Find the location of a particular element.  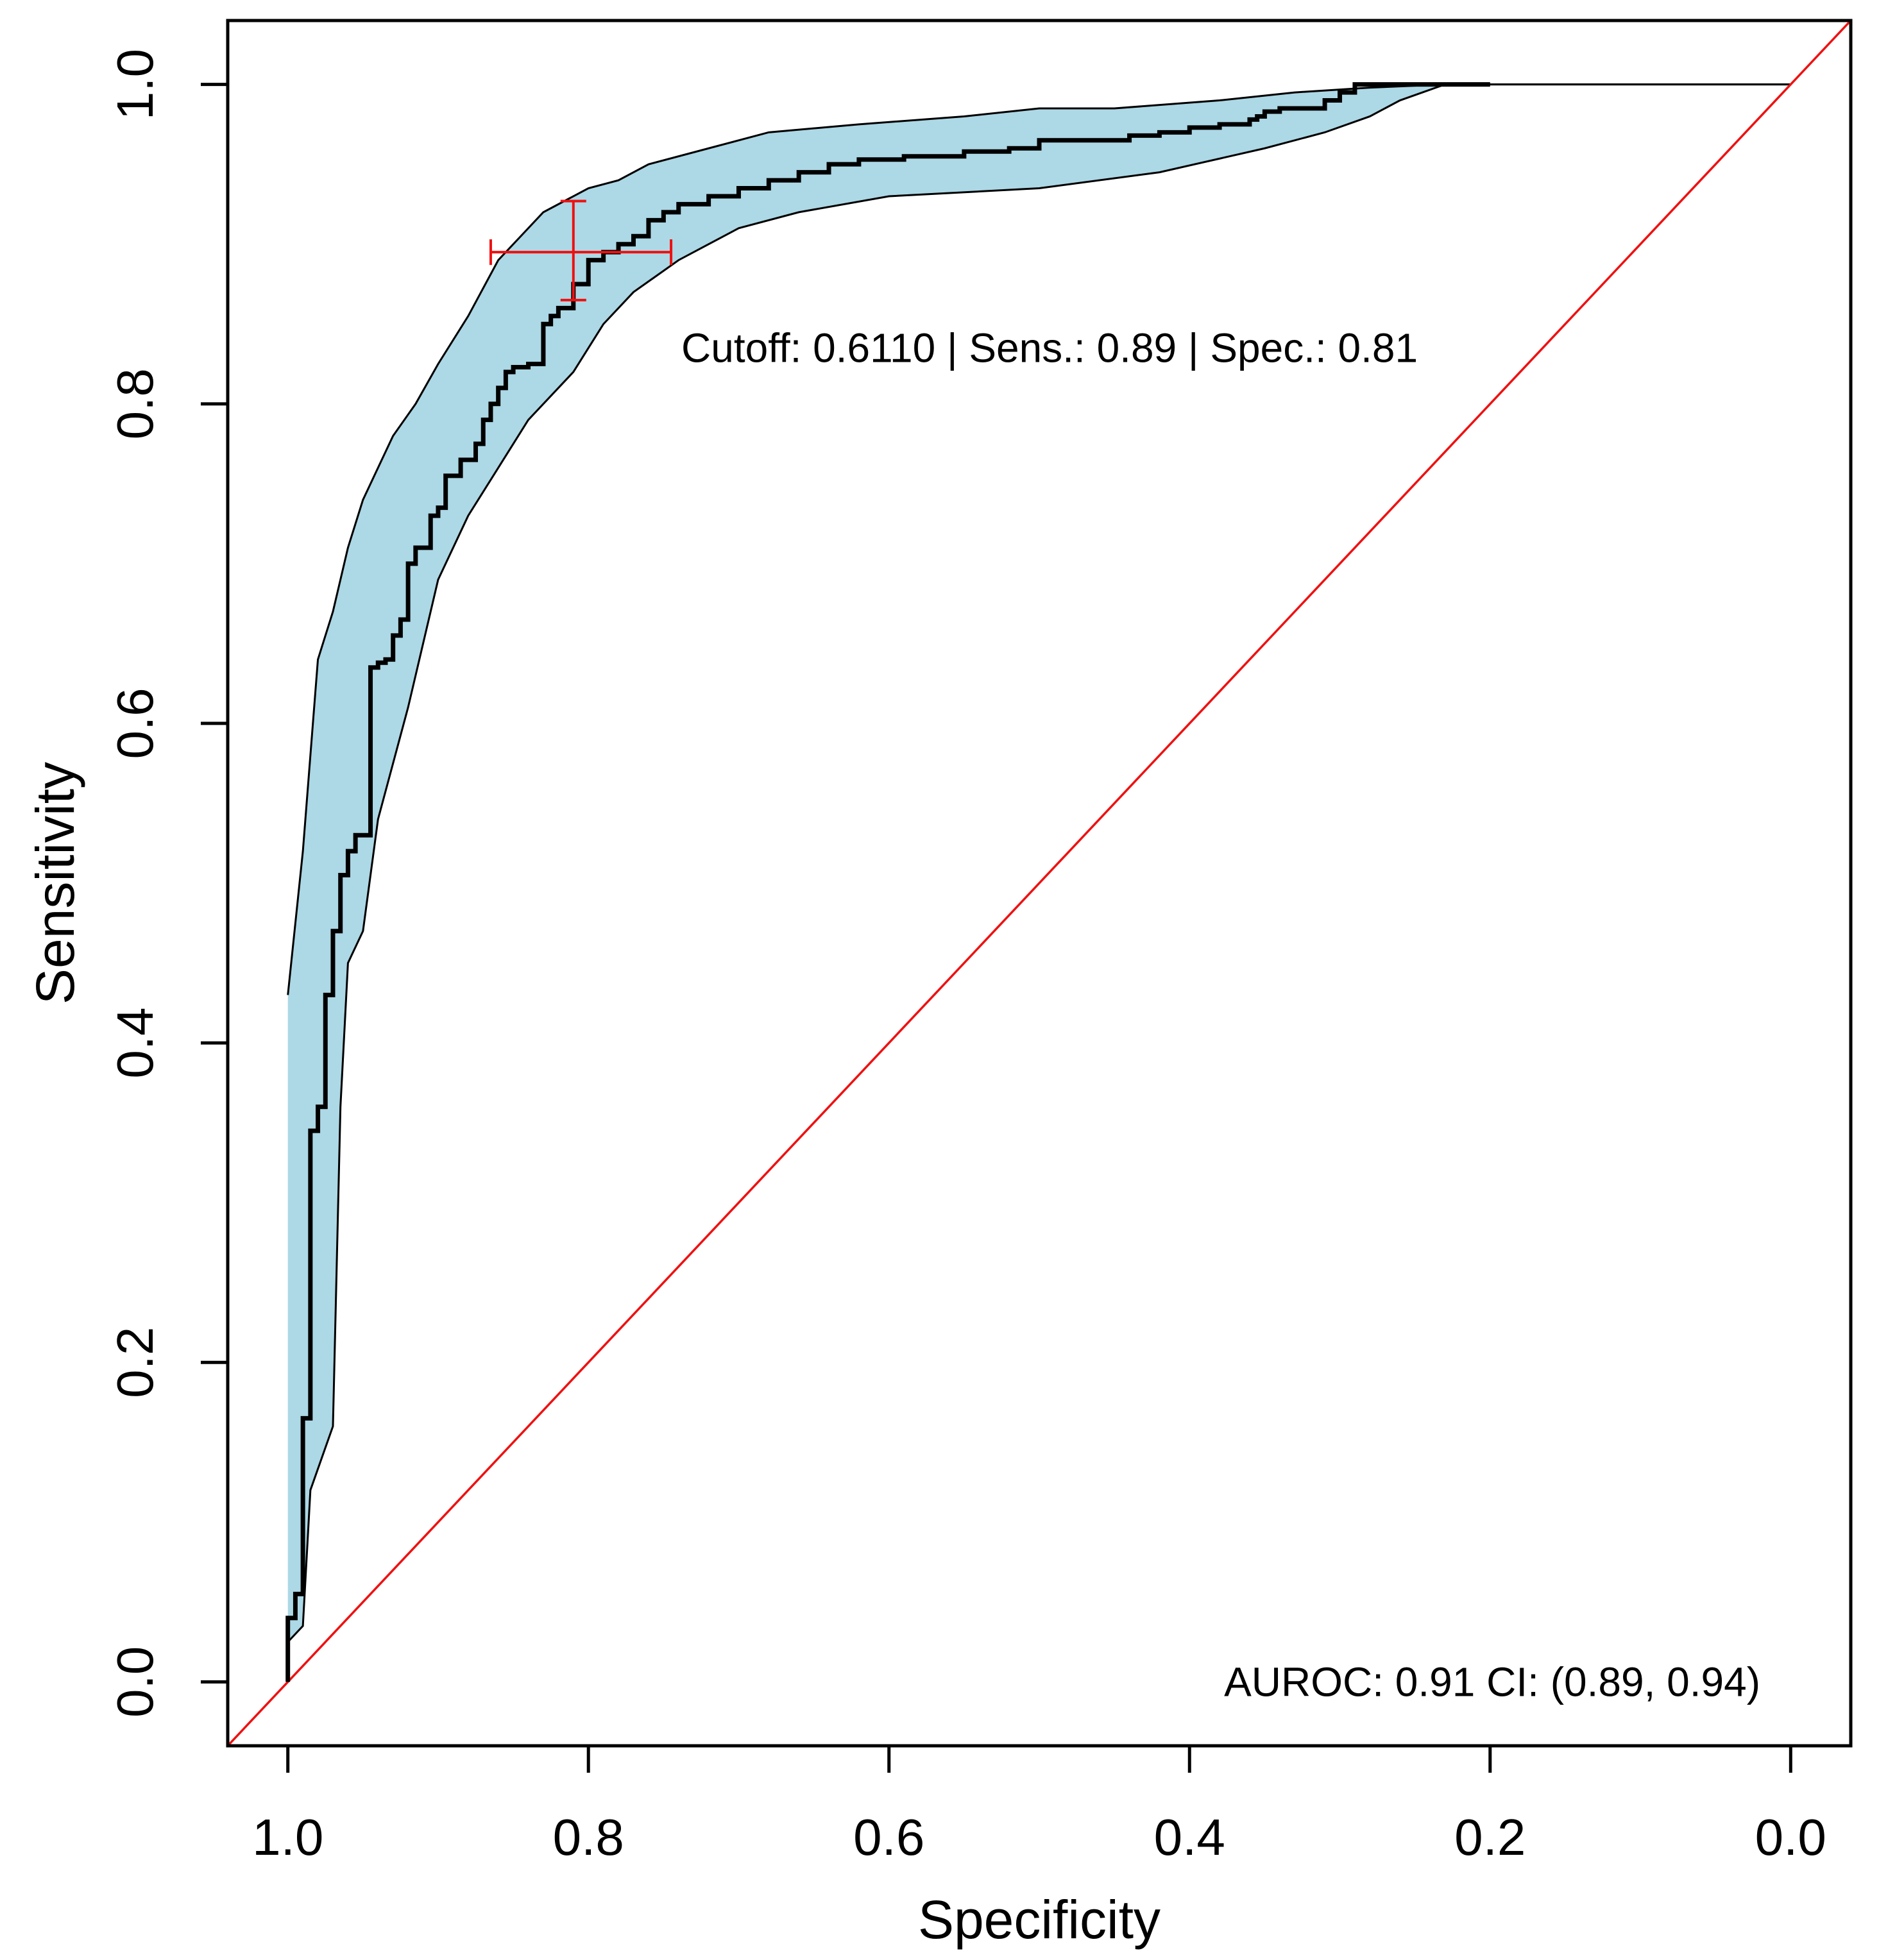

y-axis-title: Sensitivity is located at coordinates (55, 883).